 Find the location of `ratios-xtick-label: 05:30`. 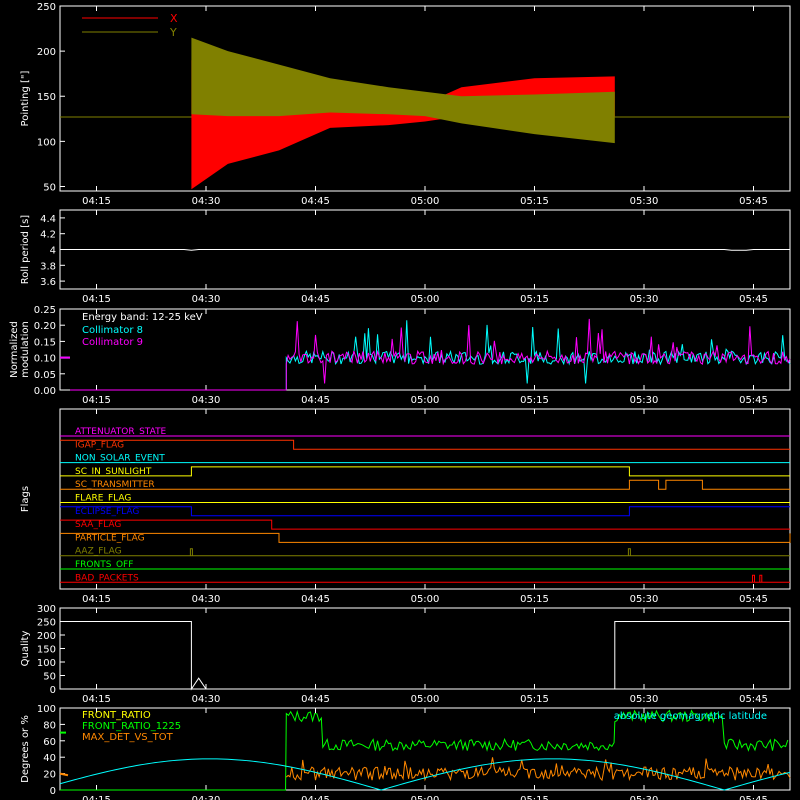

ratios-xtick-label: 05:30 is located at coordinates (644, 797).